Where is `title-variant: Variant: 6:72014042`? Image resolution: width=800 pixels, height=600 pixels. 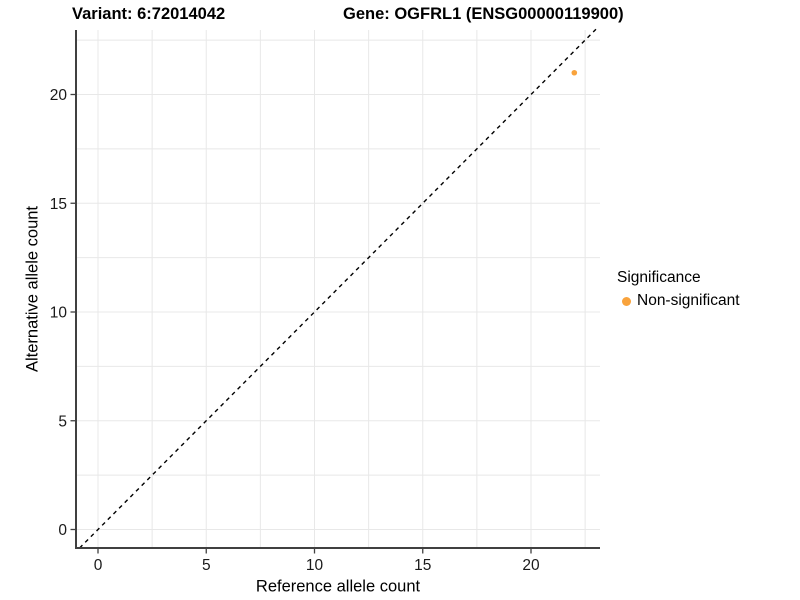
title-variant: Variant: 6:72014042 is located at coordinates (149, 14).